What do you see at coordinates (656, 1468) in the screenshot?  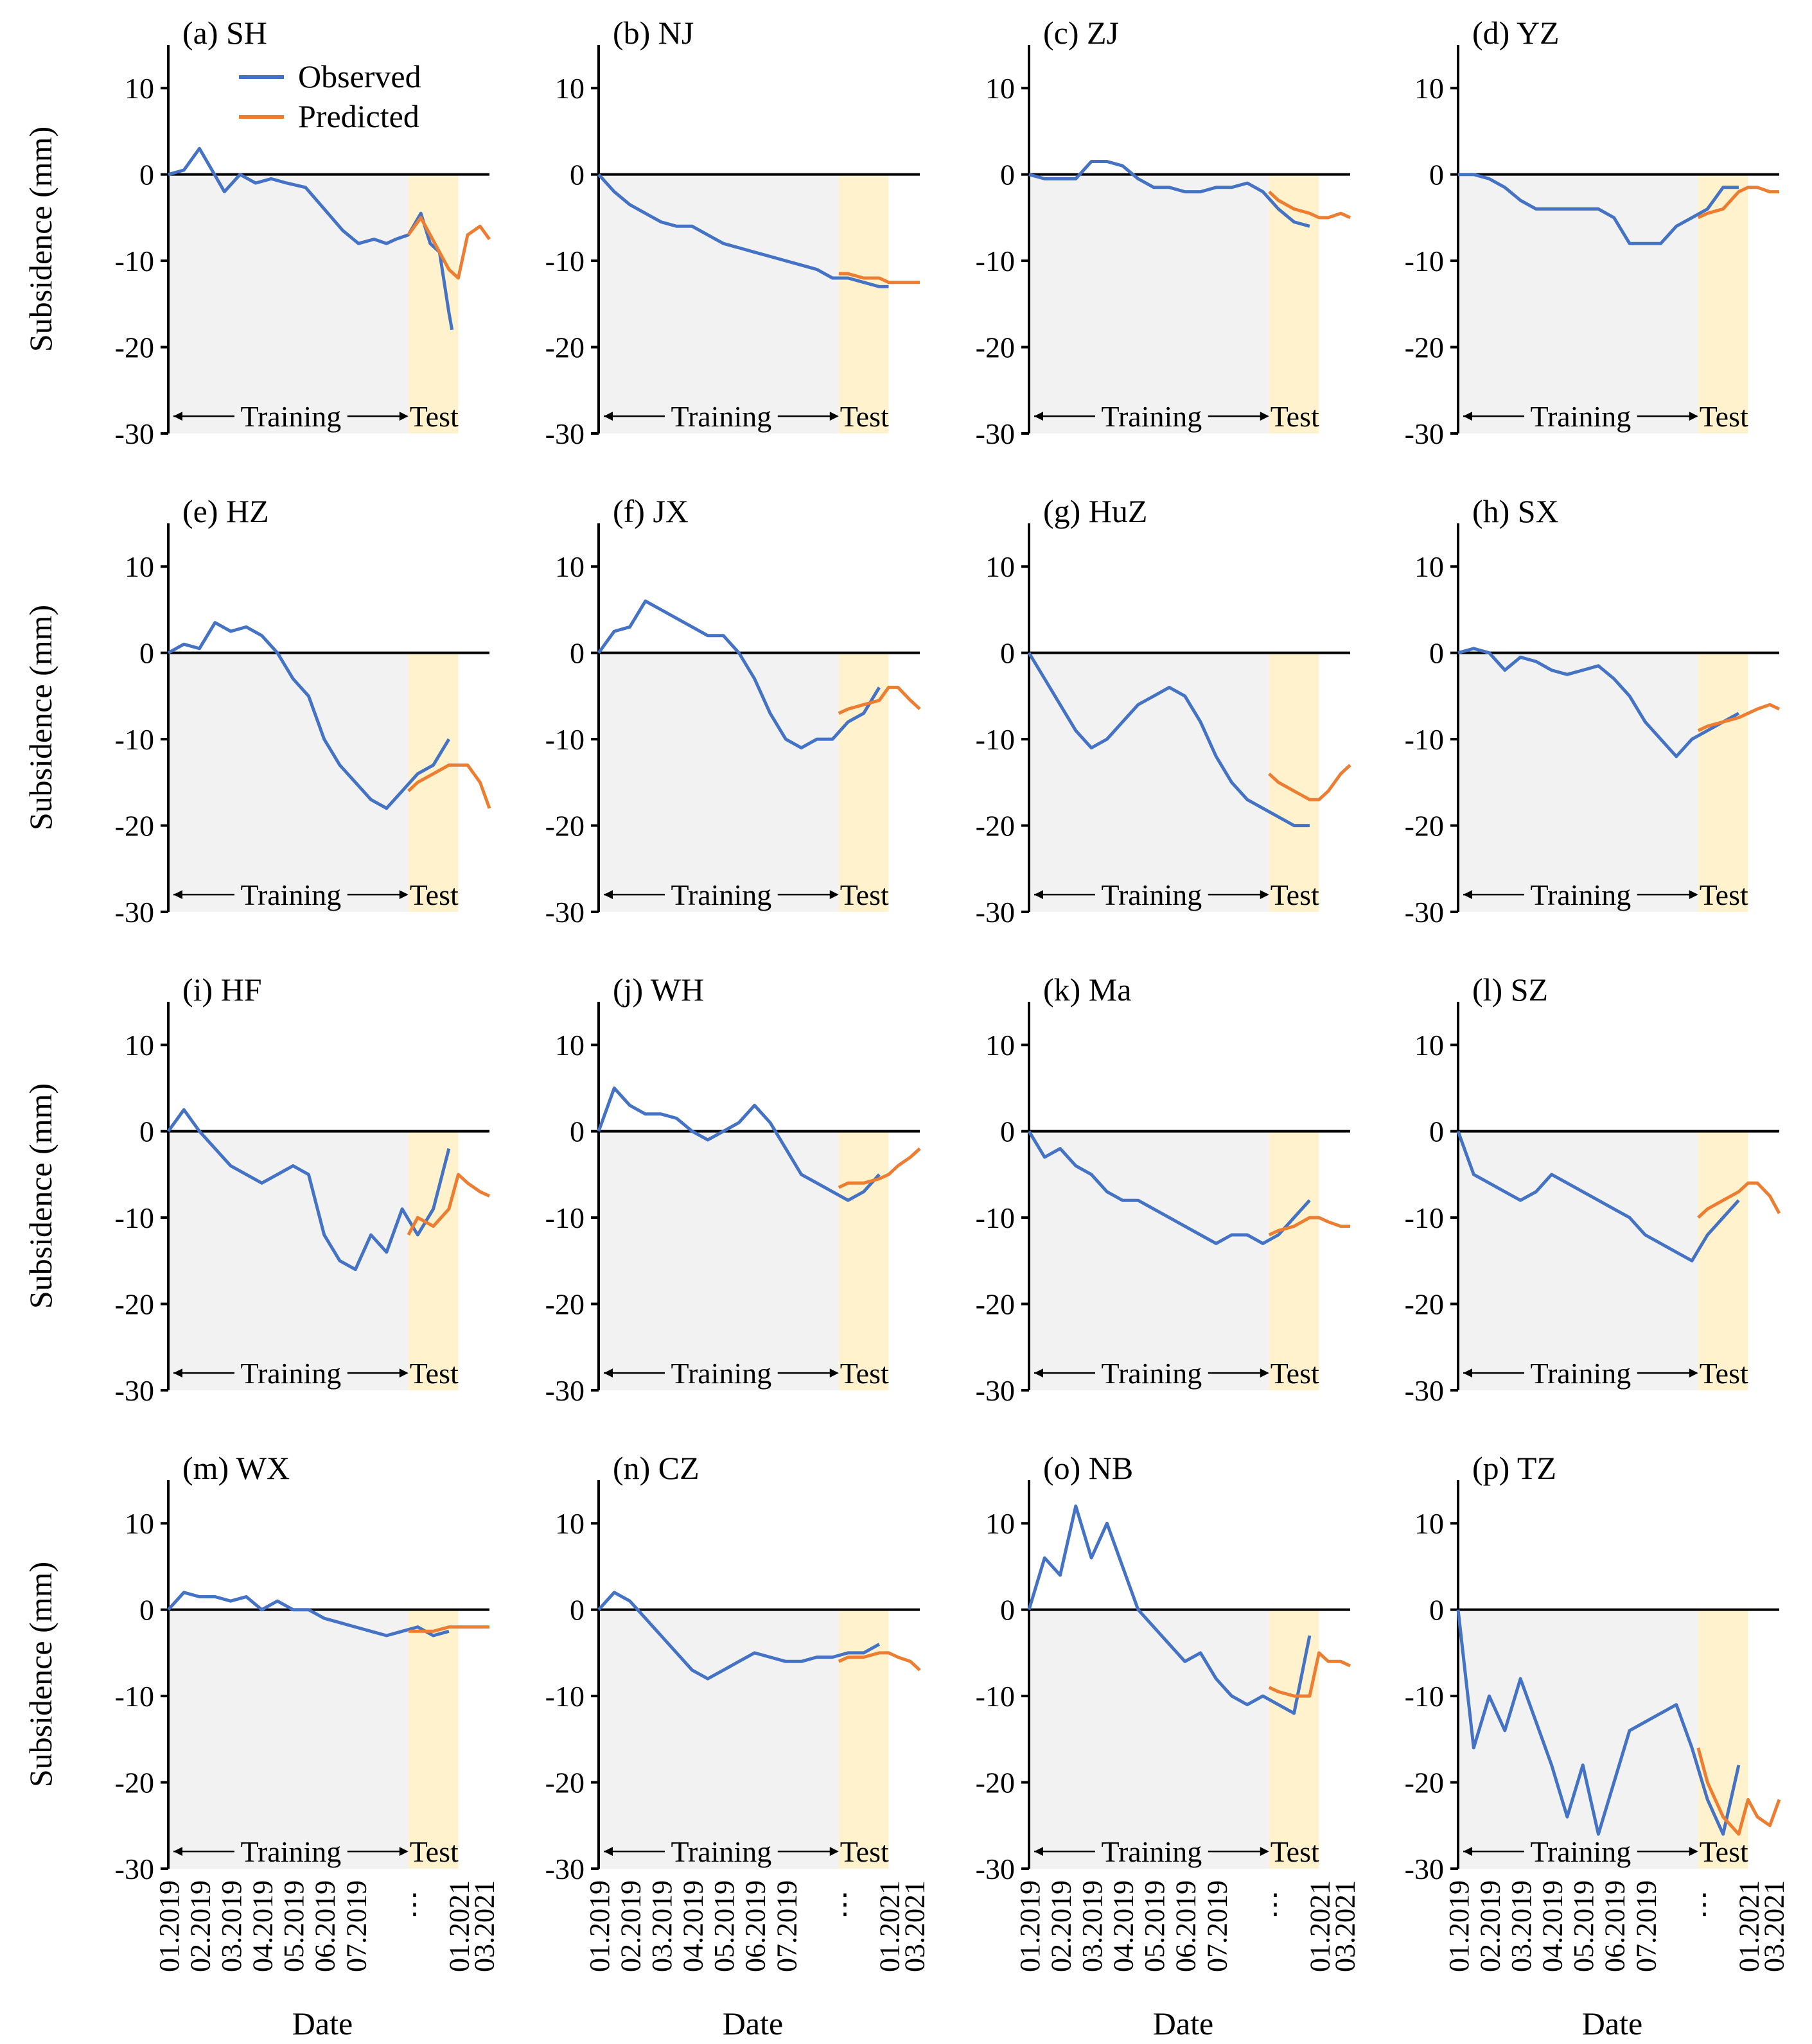 I see `panel-title: (n) CZ` at bounding box center [656, 1468].